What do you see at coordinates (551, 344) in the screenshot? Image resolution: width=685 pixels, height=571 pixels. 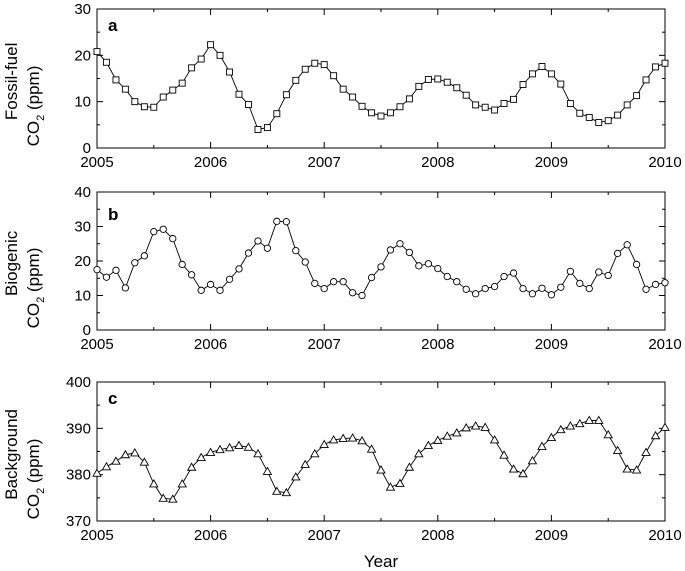 I see `x-tick-label-b: 2009` at bounding box center [551, 344].